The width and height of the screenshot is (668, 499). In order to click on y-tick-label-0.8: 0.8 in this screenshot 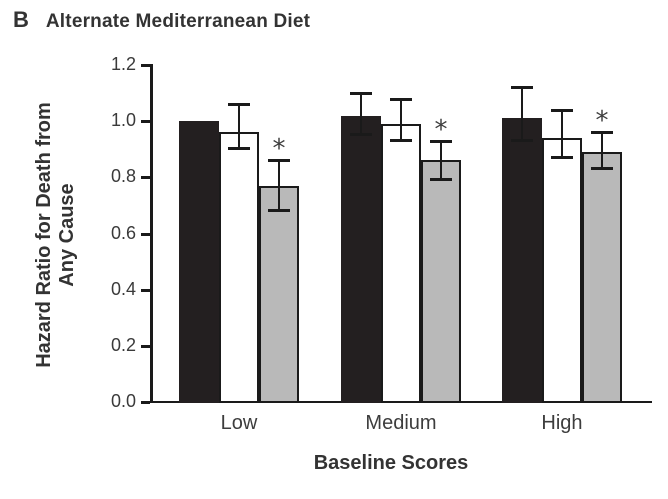, I will do `click(123, 176)`.